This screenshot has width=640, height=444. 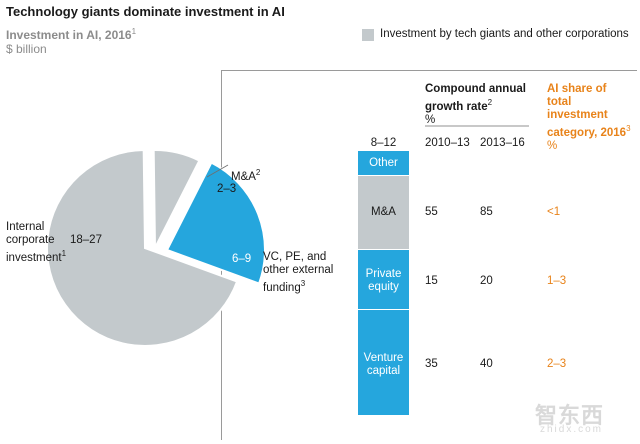 What do you see at coordinates (368, 35) in the screenshot?
I see `legend-swatch` at bounding box center [368, 35].